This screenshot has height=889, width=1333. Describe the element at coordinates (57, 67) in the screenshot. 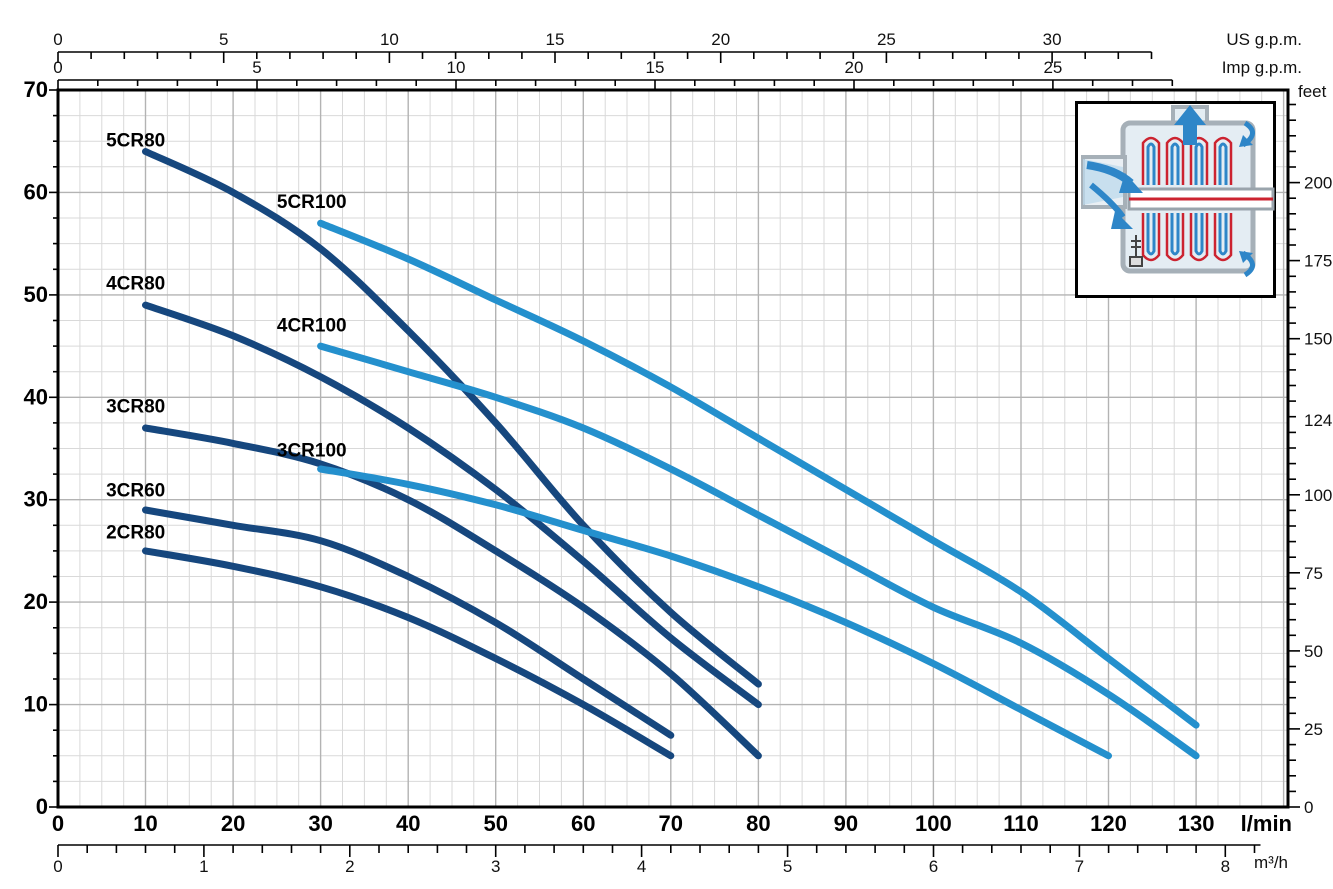

I see `imp-gpm-tick-label: 0` at that location.